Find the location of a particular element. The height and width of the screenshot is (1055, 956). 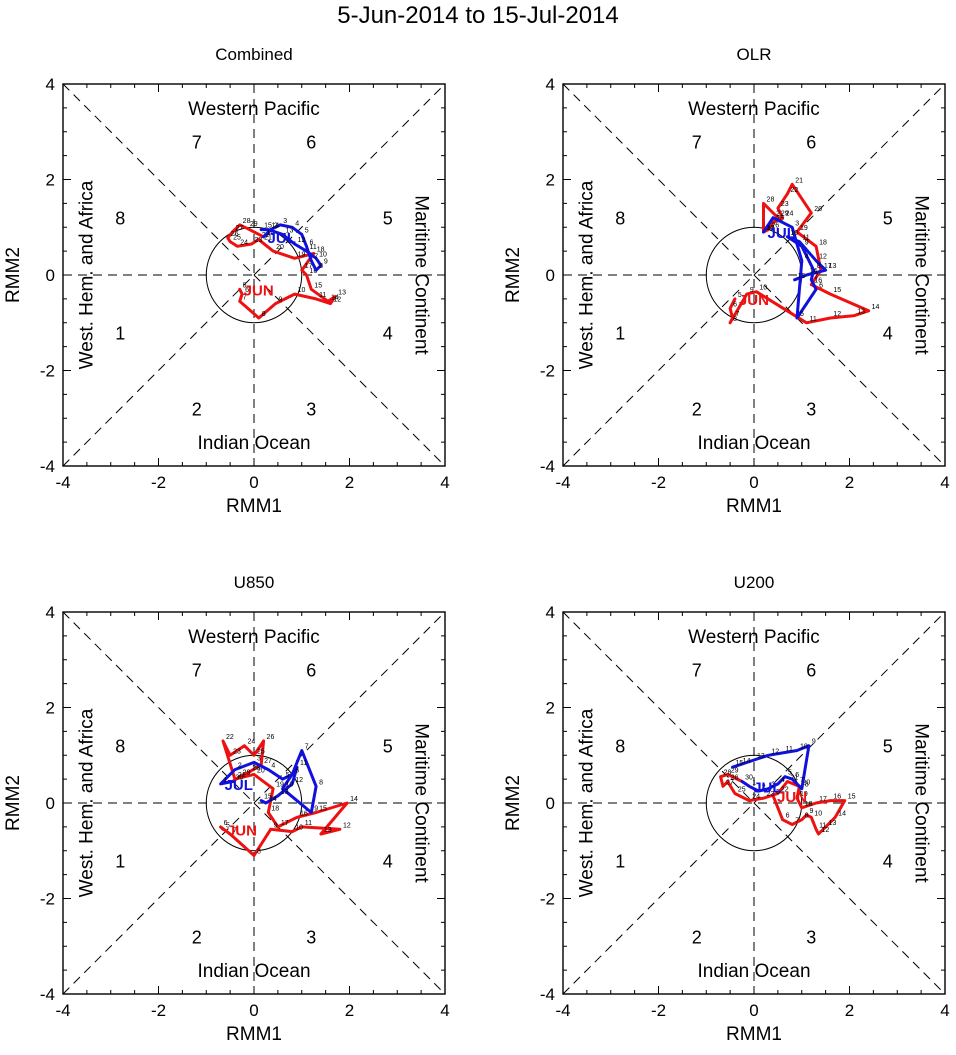

diagonal-line is located at coordinates (754, 803).